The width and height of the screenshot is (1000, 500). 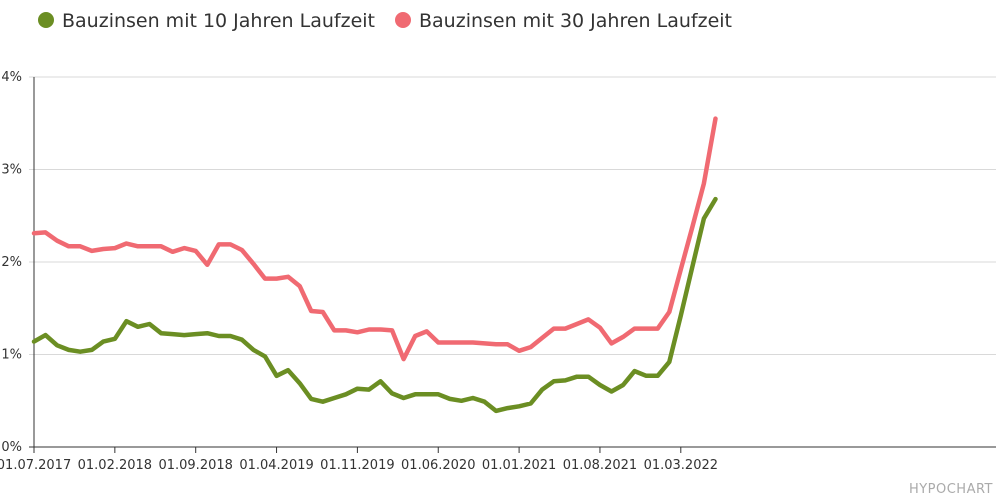 I want to click on y-axis-tick-labels: 0% 1% 2% 3% 4%, so click(x=11, y=262).